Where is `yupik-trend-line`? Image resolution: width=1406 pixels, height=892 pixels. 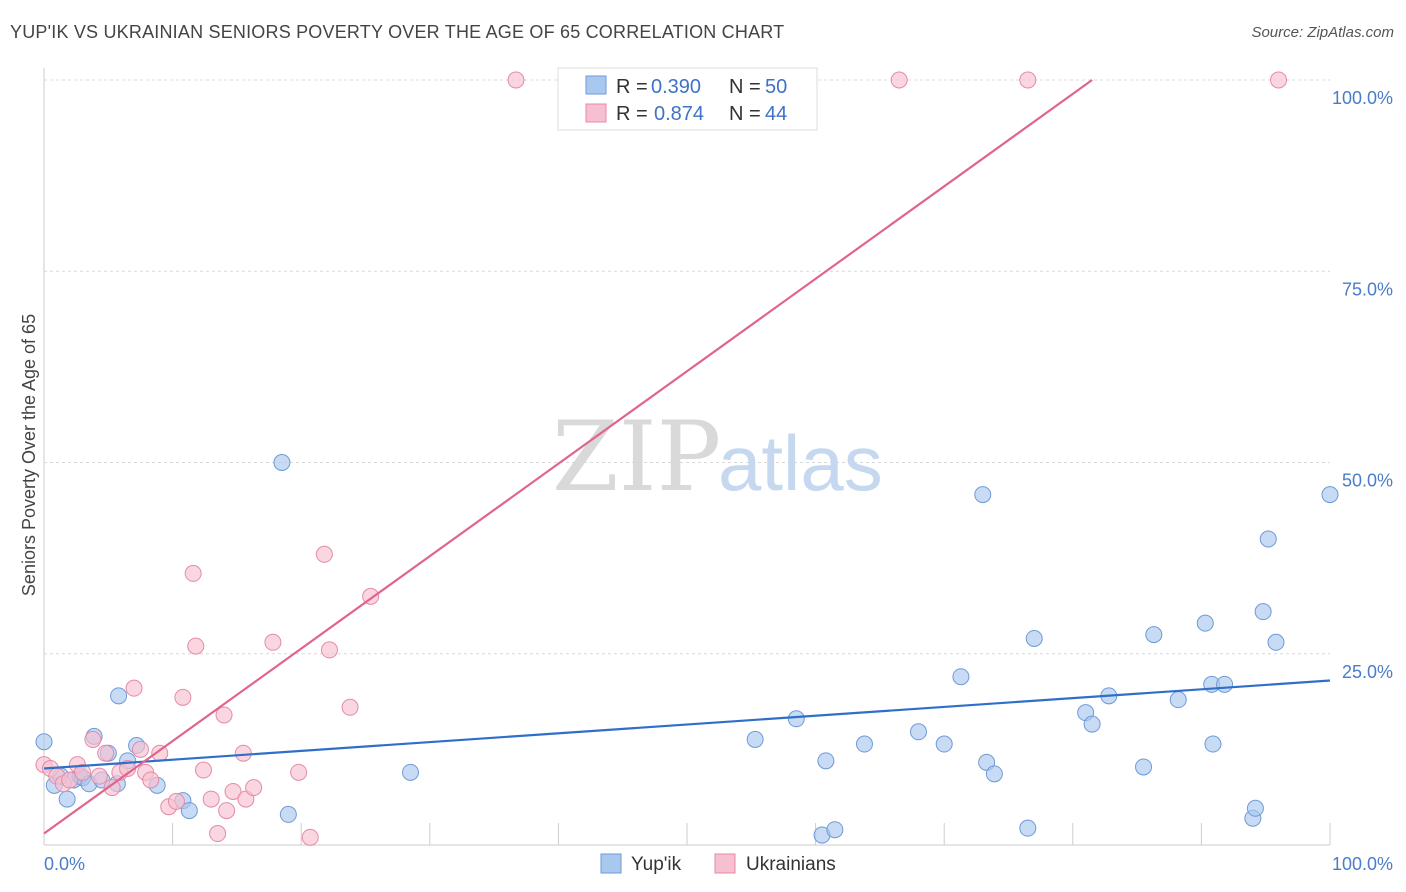 yupik-trend-line is located at coordinates (687, 724).